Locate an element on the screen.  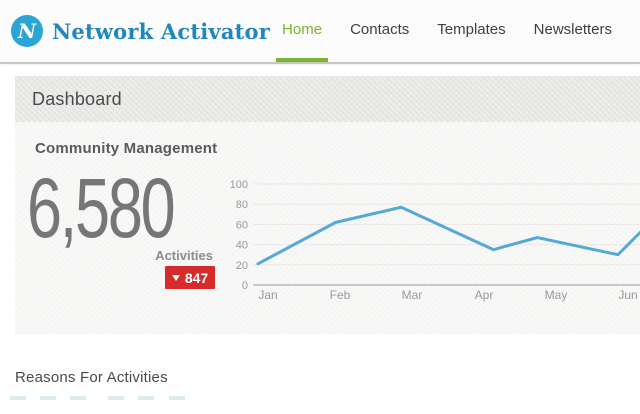
svg-text: Jun is located at coordinates (627, 295).